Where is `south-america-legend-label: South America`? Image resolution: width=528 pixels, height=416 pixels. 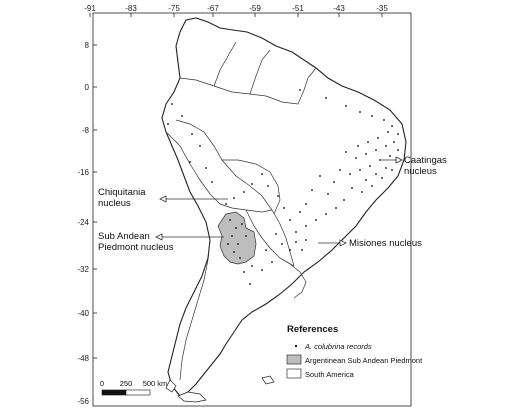 south-america-legend-label: South America is located at coordinates (330, 374).